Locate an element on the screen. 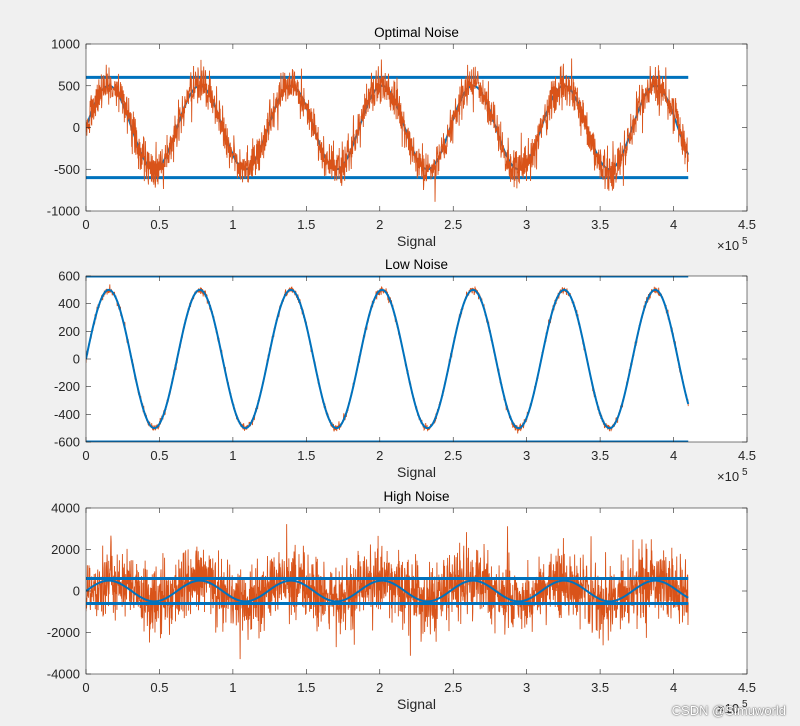  y-tick-label: 2000 is located at coordinates (65, 549).